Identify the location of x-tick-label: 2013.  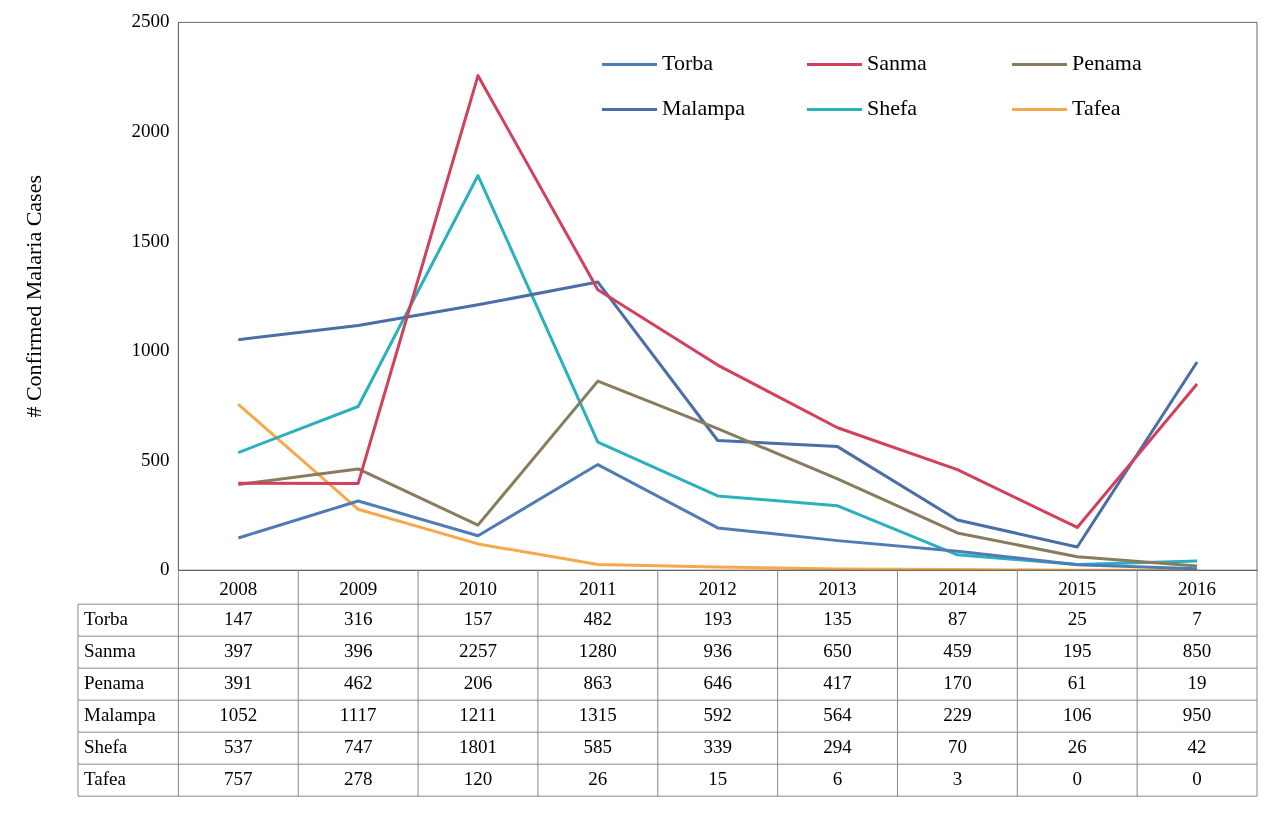
(837, 588).